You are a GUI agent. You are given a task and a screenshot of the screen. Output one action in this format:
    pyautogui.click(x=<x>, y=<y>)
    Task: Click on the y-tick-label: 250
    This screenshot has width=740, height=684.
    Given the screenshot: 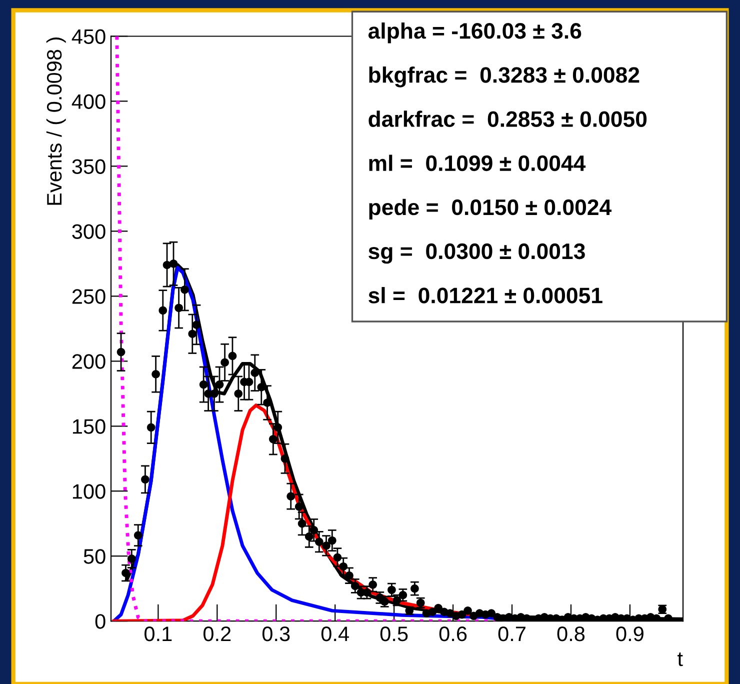 What is the action you would take?
    pyautogui.click(x=89, y=296)
    